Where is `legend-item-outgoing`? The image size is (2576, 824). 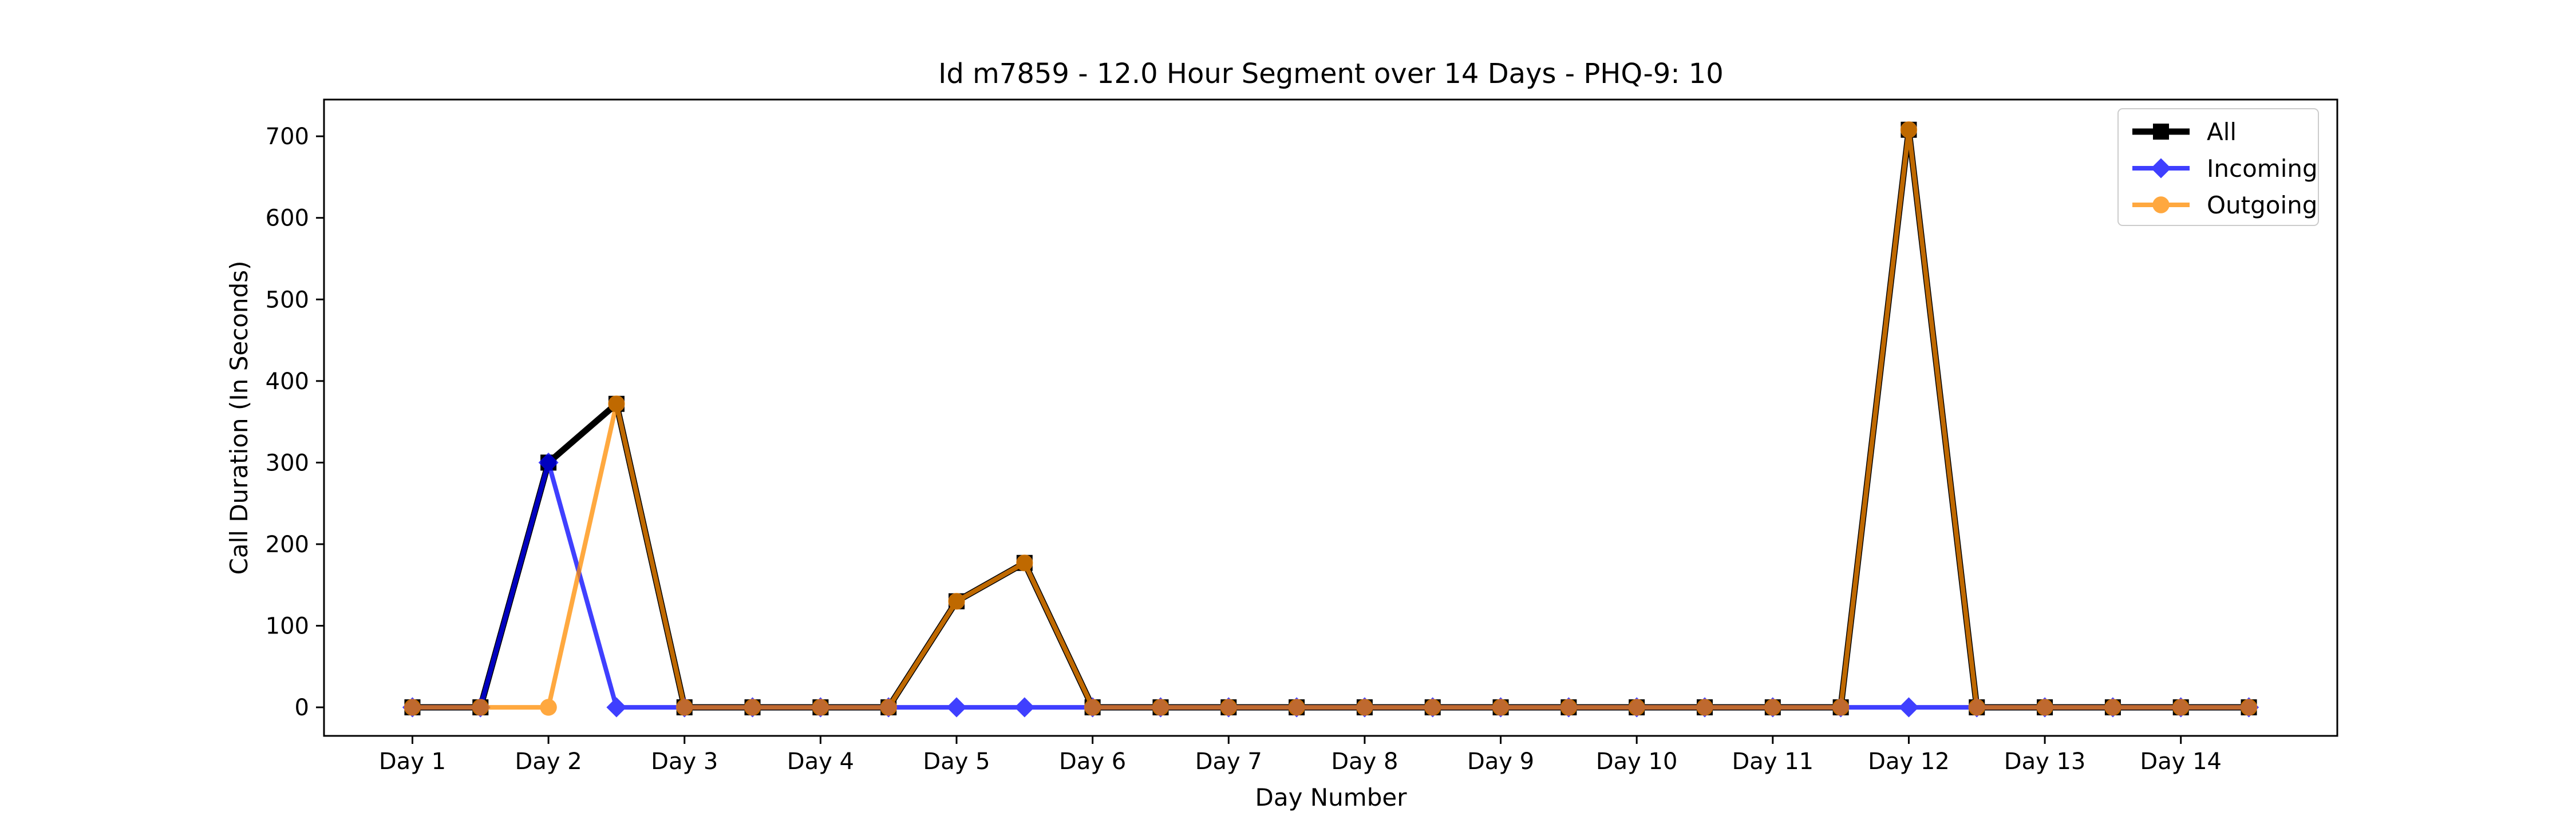
legend-item-outgoing is located at coordinates (2161, 204).